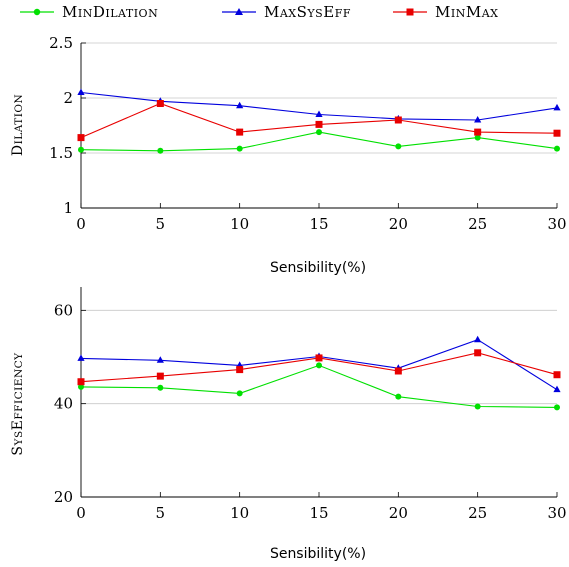 The width and height of the screenshot is (569, 567). What do you see at coordinates (37, 12) in the screenshot?
I see `legend-marker-mindilation` at bounding box center [37, 12].